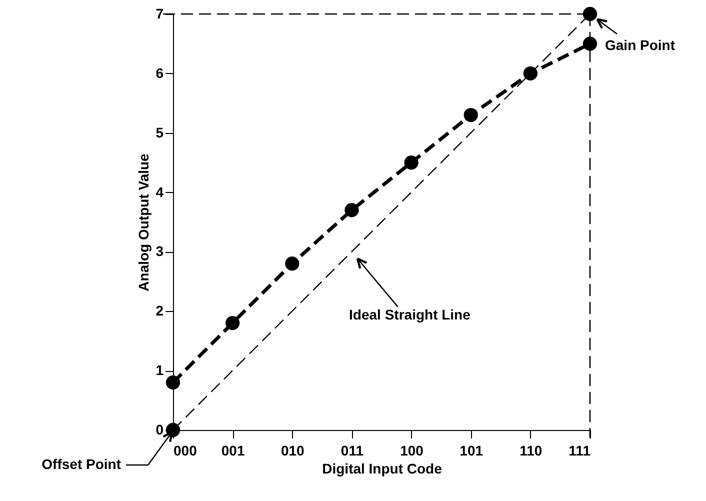 This screenshot has width=706, height=501. Describe the element at coordinates (160, 72) in the screenshot. I see `y-tick-label: 6` at that location.